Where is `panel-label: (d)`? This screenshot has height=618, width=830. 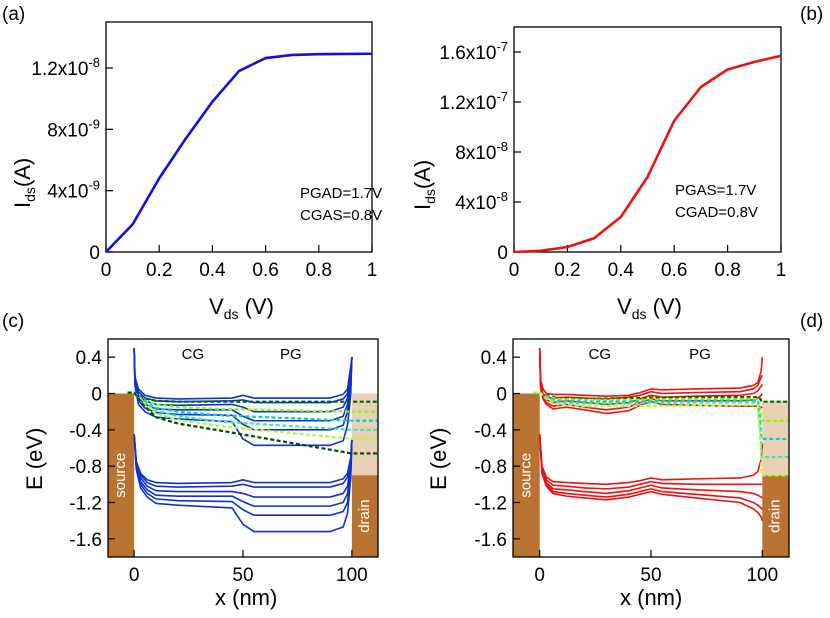
panel-label: (d) is located at coordinates (811, 321).